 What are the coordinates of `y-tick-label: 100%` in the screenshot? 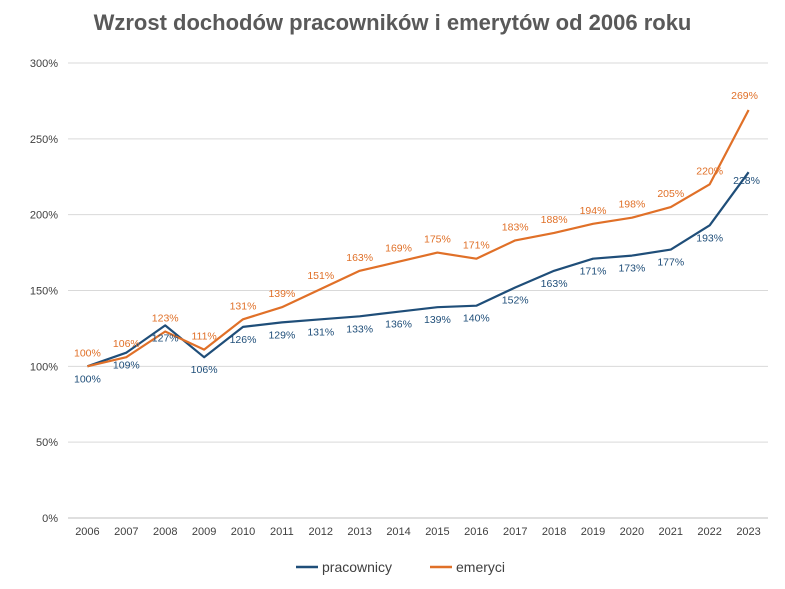 It's located at (44, 367).